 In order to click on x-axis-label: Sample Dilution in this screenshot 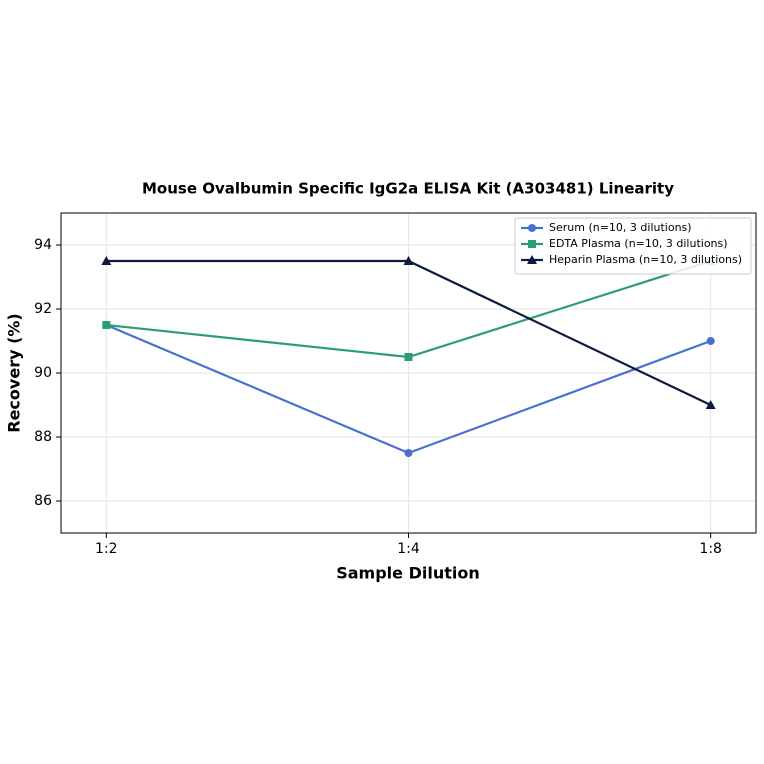, I will do `click(408, 573)`.